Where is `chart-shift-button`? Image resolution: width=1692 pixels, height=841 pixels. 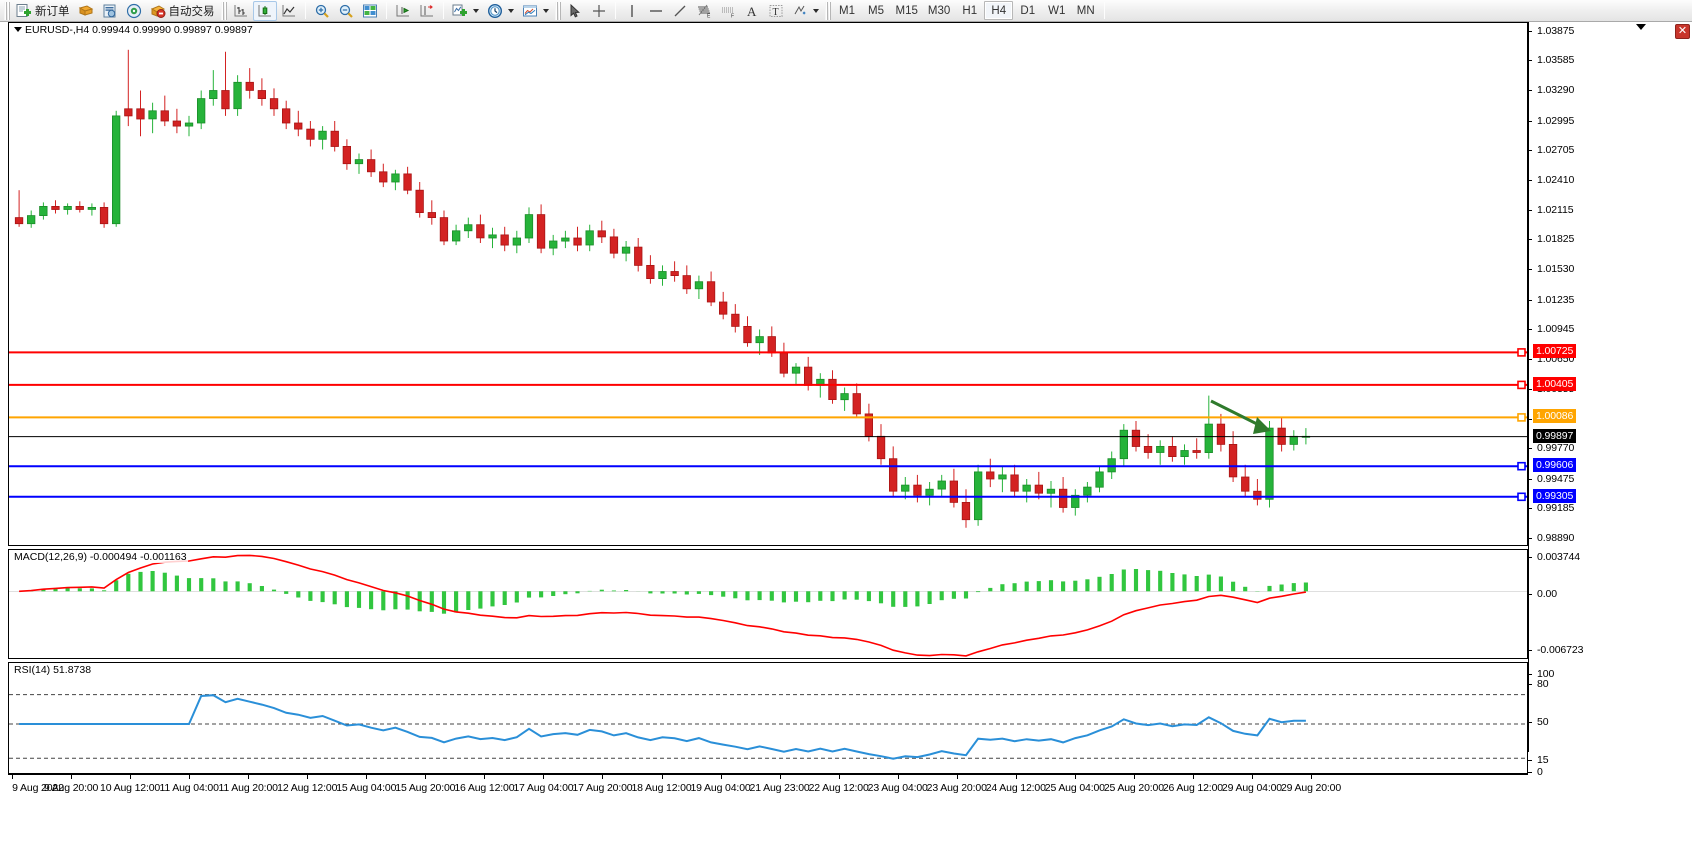
chart-shift-button is located at coordinates (427, 11).